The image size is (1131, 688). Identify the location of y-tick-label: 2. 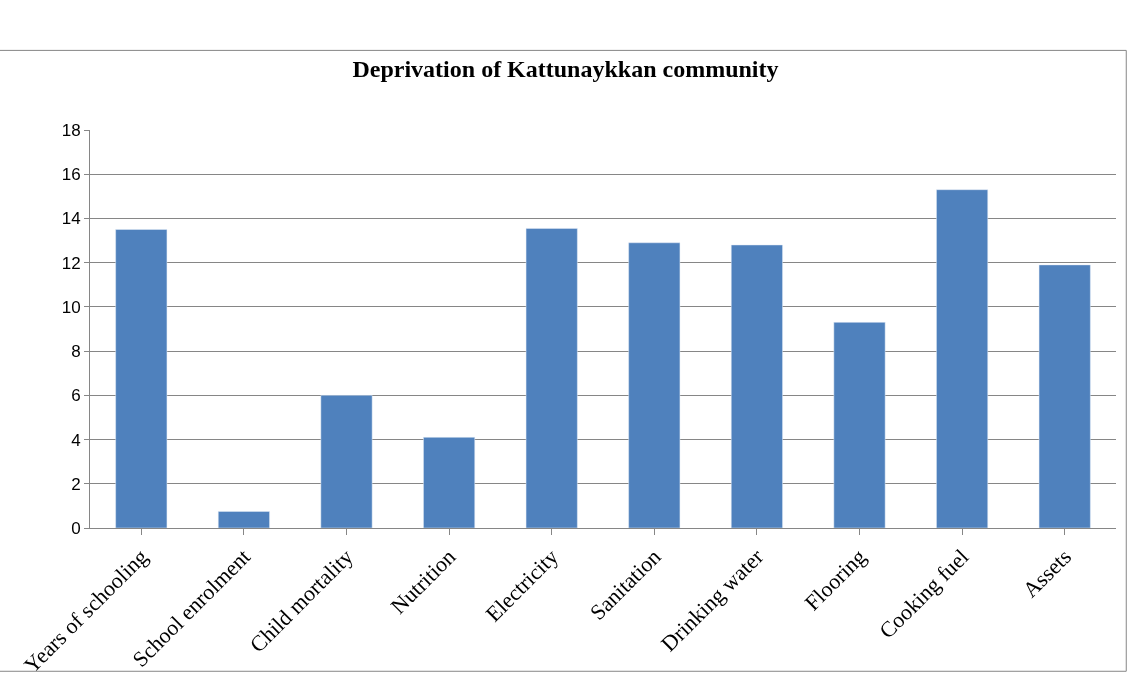
(76, 484).